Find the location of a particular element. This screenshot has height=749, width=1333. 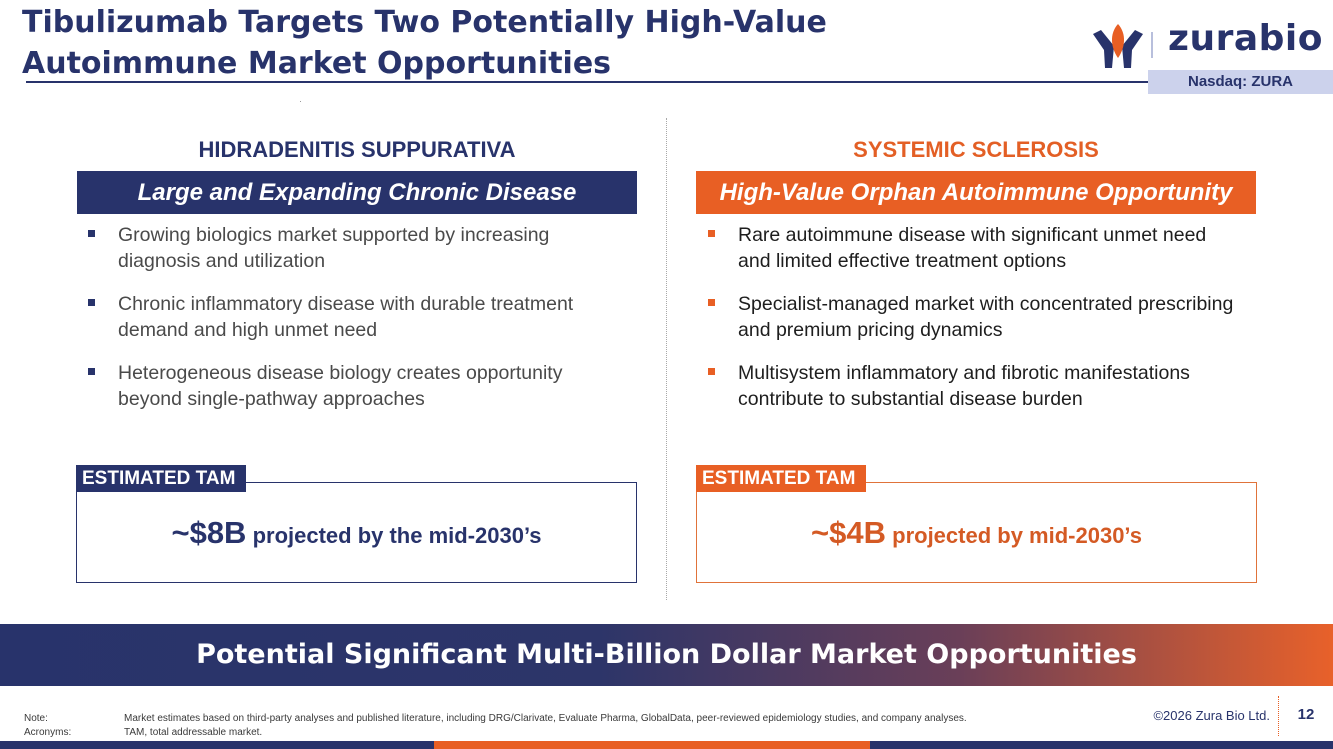

company-logo: zurabio is located at coordinates (1212, 43).